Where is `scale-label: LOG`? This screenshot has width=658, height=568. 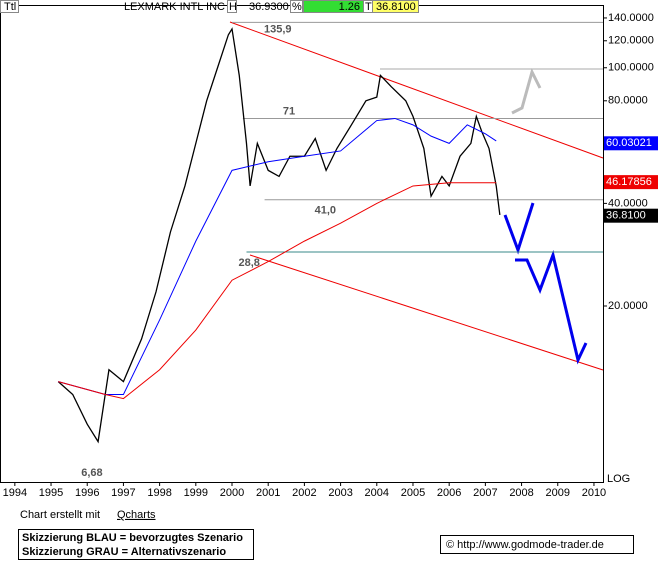 scale-label: LOG is located at coordinates (618, 479).